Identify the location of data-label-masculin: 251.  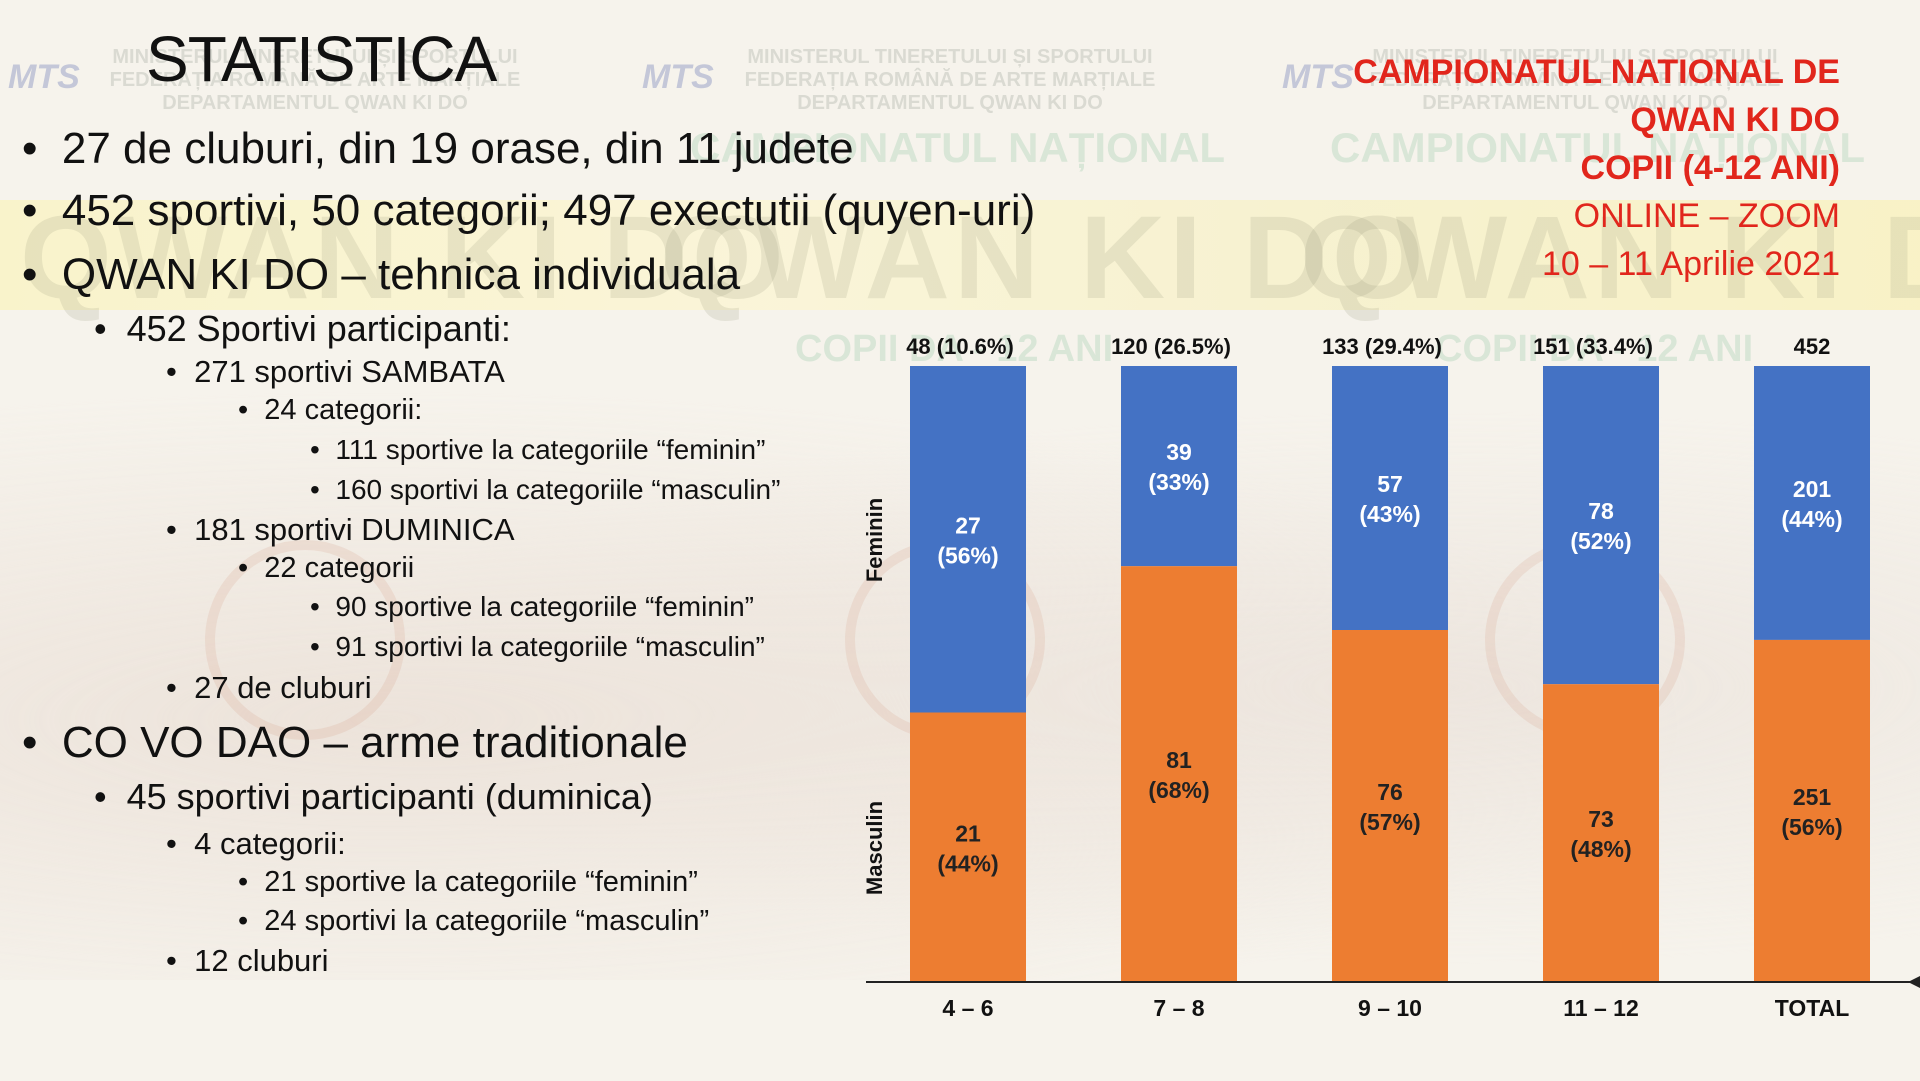
(1812, 797).